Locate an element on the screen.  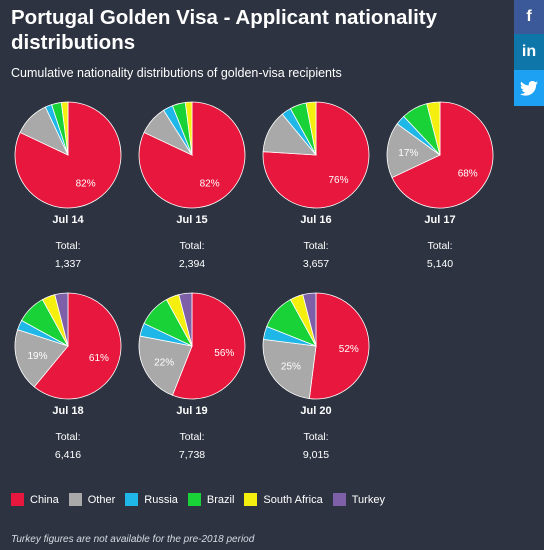
pie-jul-19: 56% 22% Jul 19 Total: 7,738 is located at coordinates (192, 377).